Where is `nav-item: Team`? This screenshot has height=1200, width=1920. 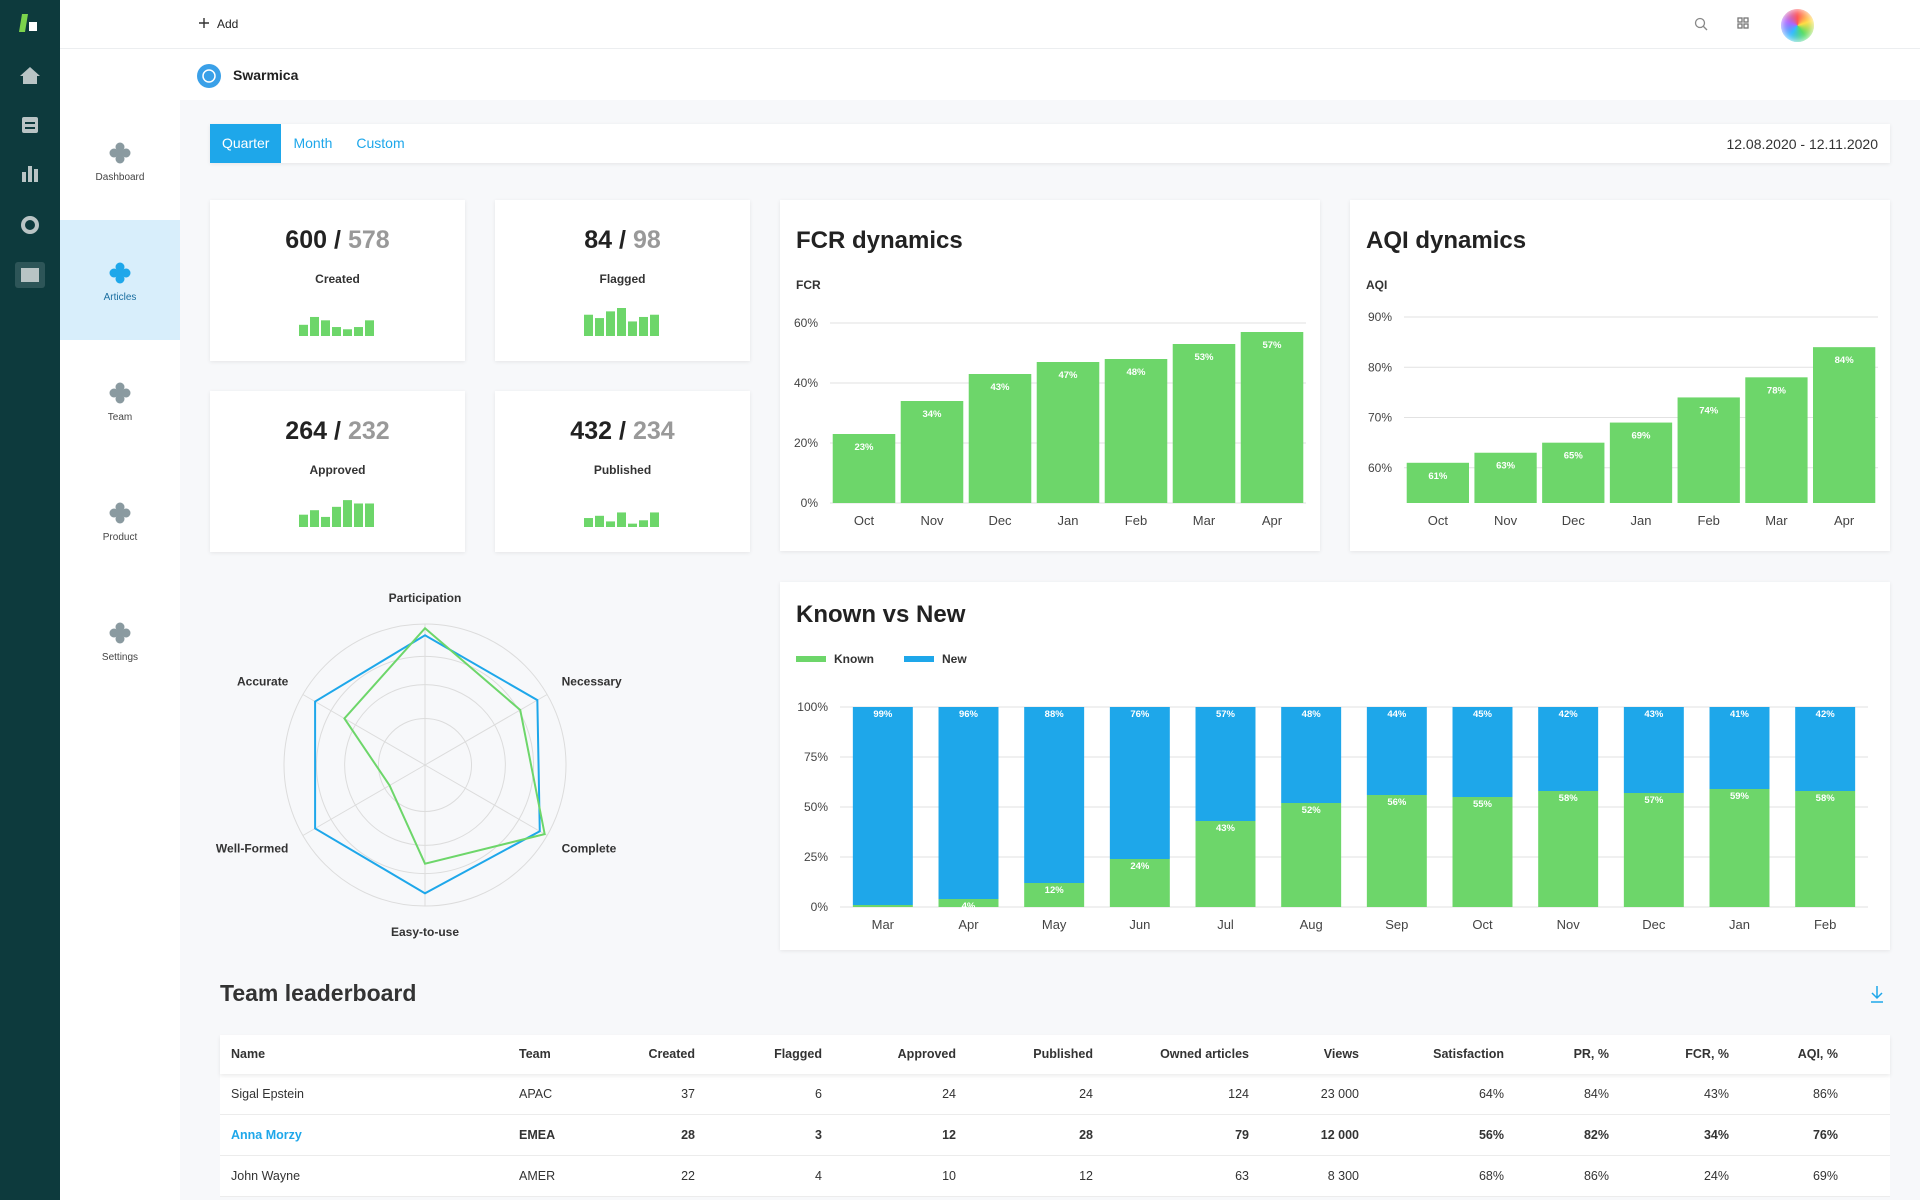 nav-item: Team is located at coordinates (120, 400).